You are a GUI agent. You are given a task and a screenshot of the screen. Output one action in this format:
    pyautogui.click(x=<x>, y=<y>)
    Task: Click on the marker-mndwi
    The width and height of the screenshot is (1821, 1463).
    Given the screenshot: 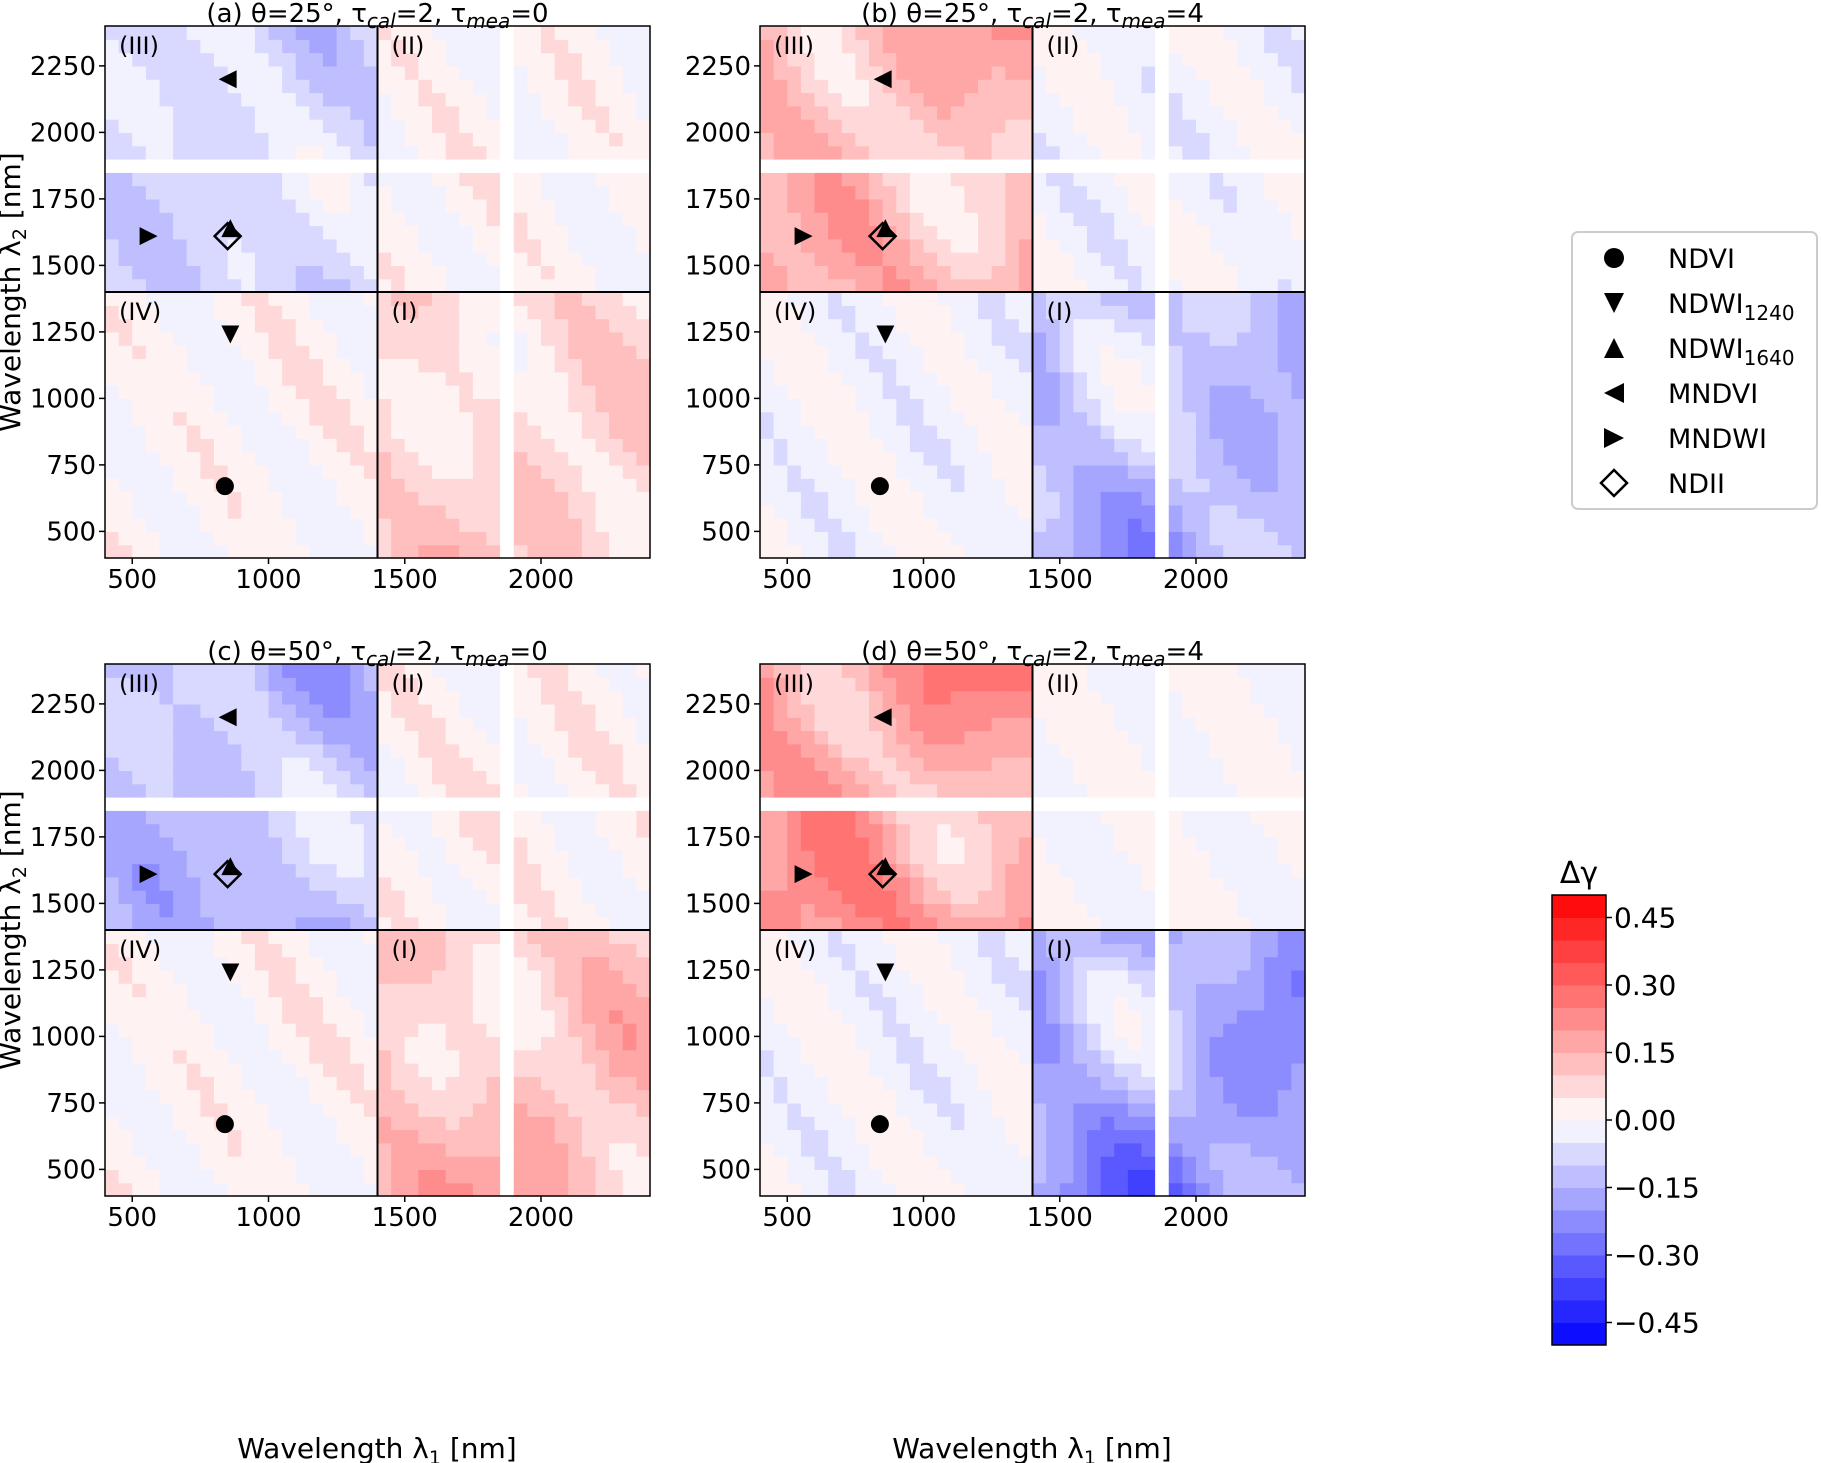 What is the action you would take?
    pyautogui.click(x=148, y=874)
    